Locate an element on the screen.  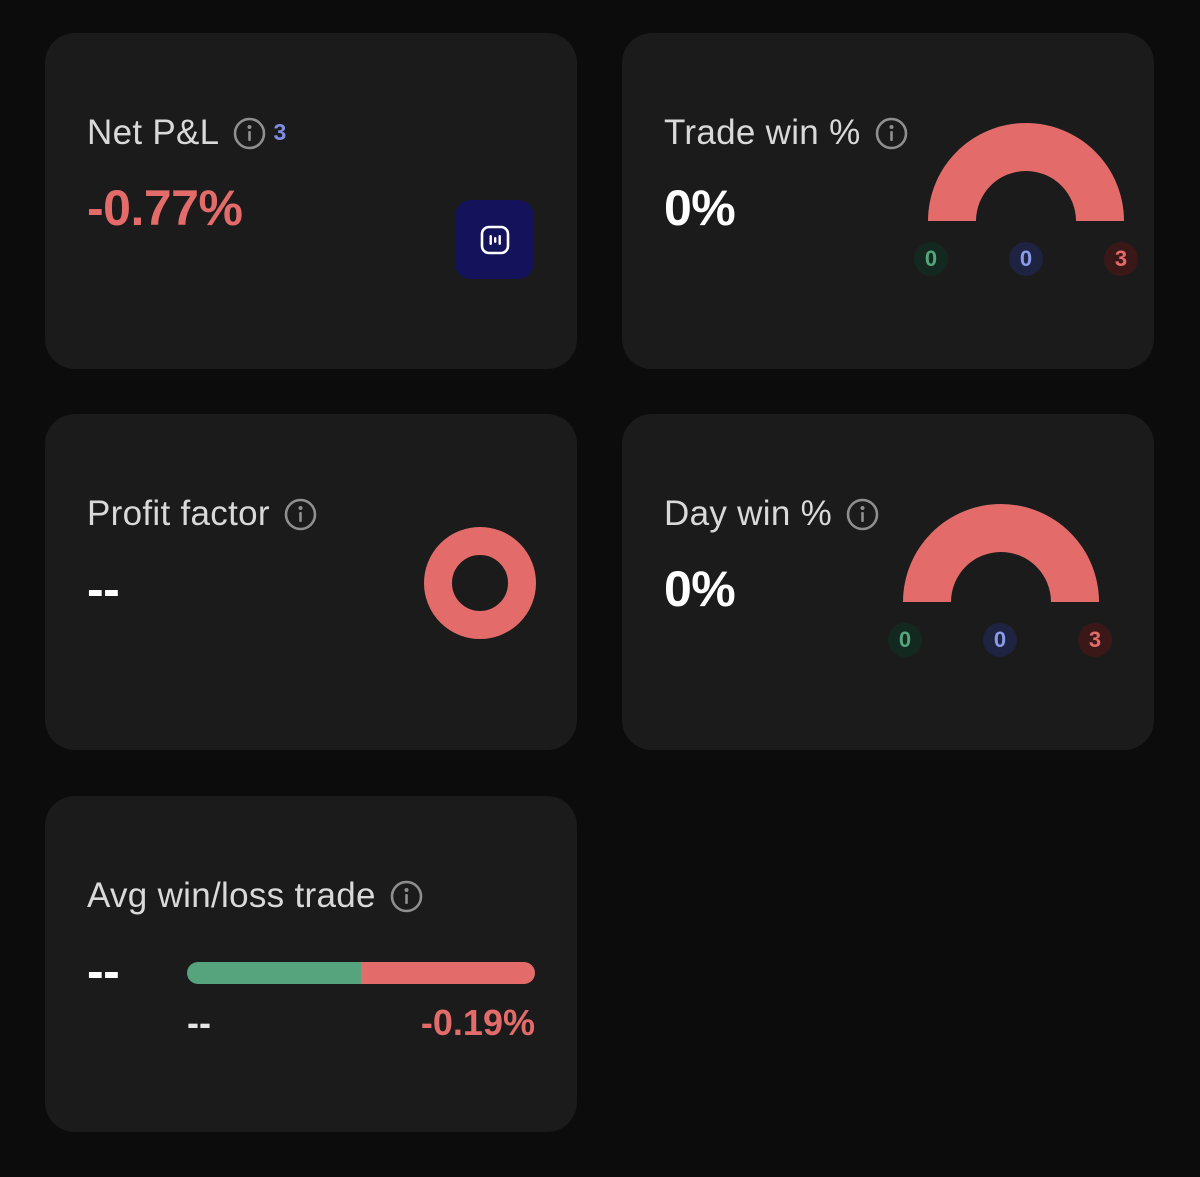
net-pnl-card: Net P&L 3 -0.77% is located at coordinates (311, 201).